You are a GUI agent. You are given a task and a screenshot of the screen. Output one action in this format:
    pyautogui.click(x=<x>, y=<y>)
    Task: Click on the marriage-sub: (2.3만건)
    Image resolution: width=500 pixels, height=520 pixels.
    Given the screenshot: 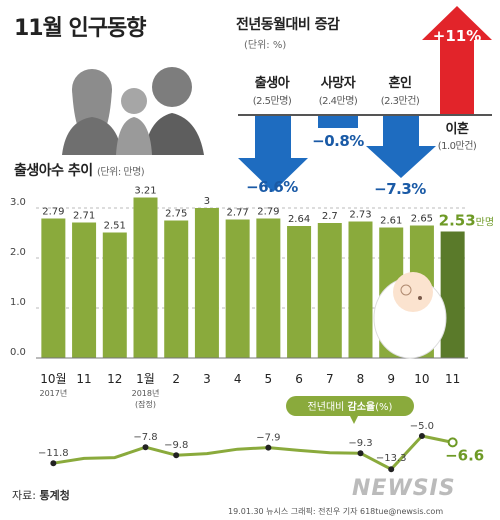 What is the action you would take?
    pyautogui.click(x=400, y=101)
    